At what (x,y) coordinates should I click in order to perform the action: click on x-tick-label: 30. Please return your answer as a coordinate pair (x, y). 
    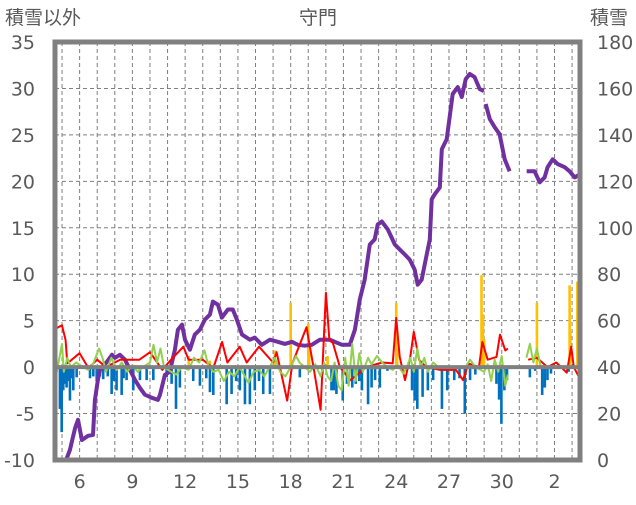
    Looking at the image, I should click on (502, 482).